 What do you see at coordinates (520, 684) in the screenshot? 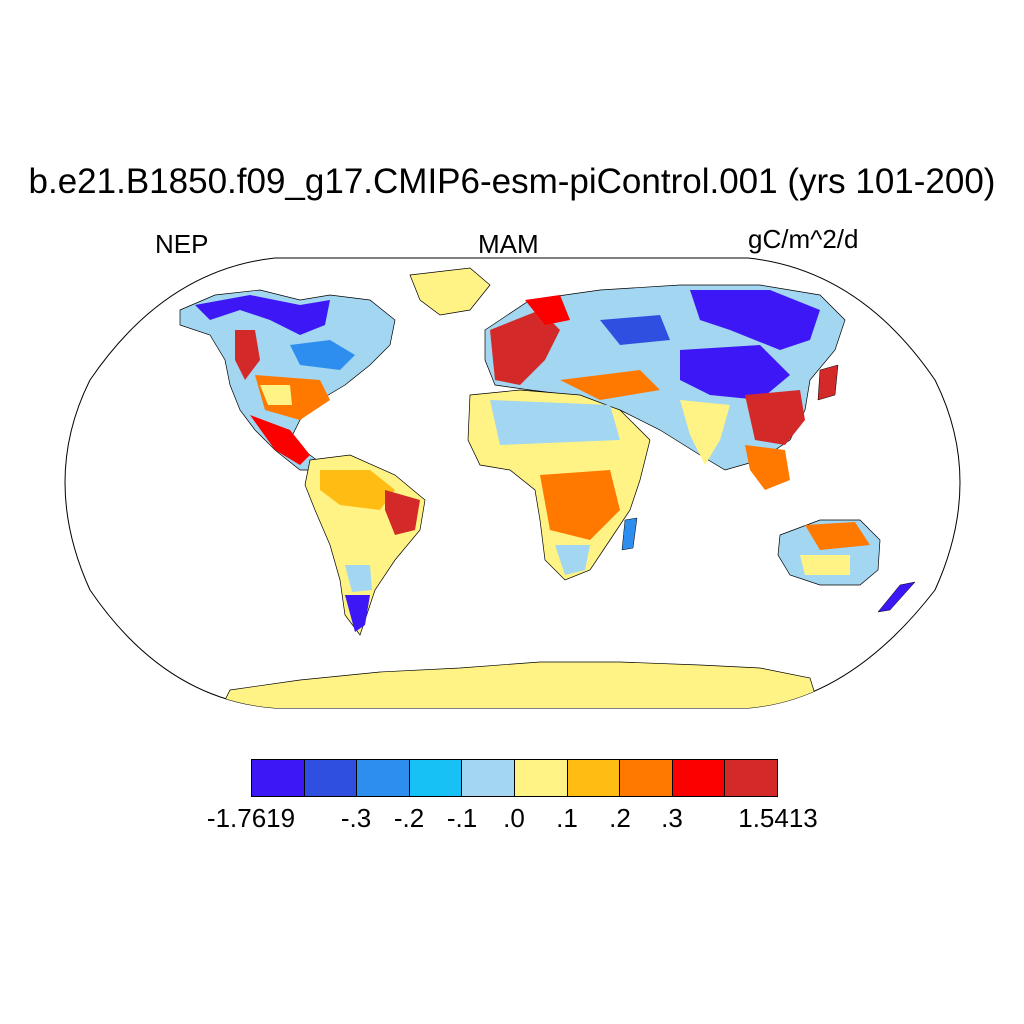
I see `land-antarctica` at bounding box center [520, 684].